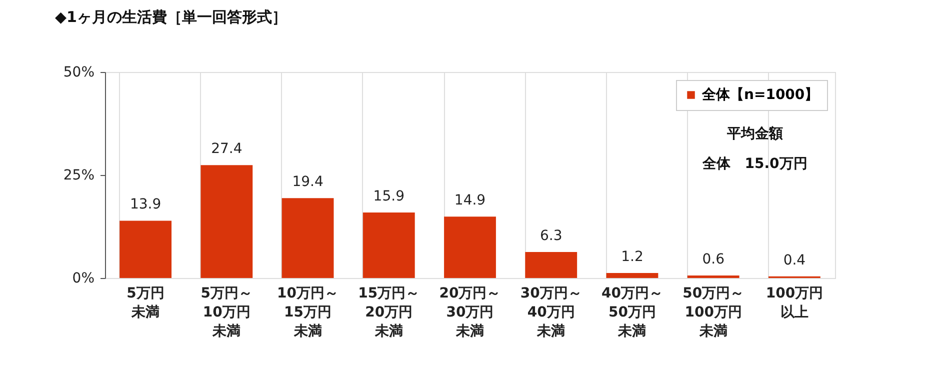 Image resolution: width=940 pixels, height=376 pixels. Describe the element at coordinates (308, 182) in the screenshot. I see `data-label: 19.4` at that location.